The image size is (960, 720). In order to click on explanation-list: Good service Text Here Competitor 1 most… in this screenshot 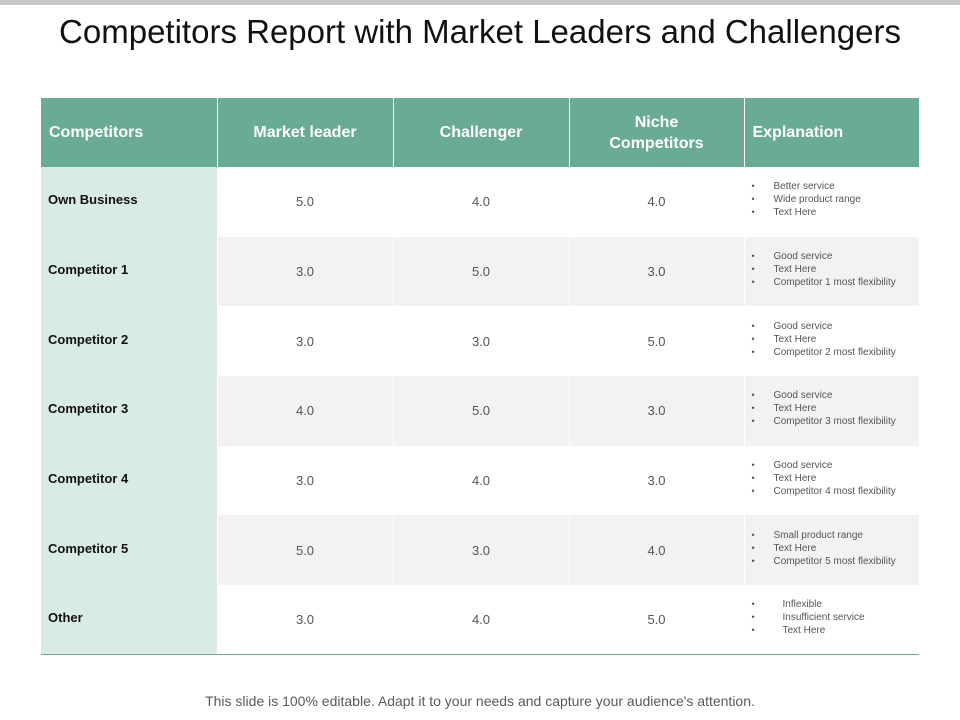, I will do `click(835, 269)`.